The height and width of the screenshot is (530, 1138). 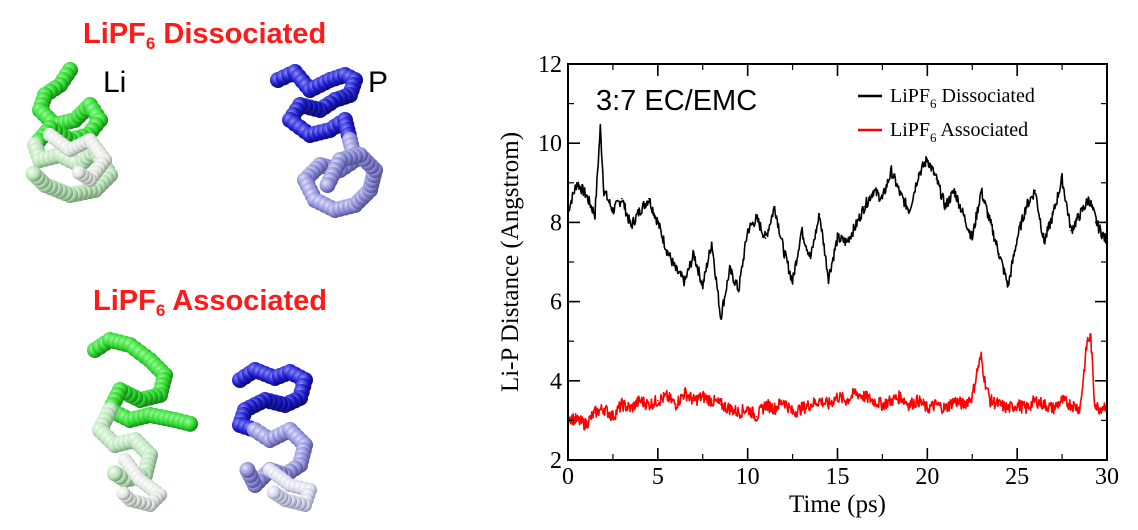 I want to click on y-tick-label: 4, so click(x=556, y=382).